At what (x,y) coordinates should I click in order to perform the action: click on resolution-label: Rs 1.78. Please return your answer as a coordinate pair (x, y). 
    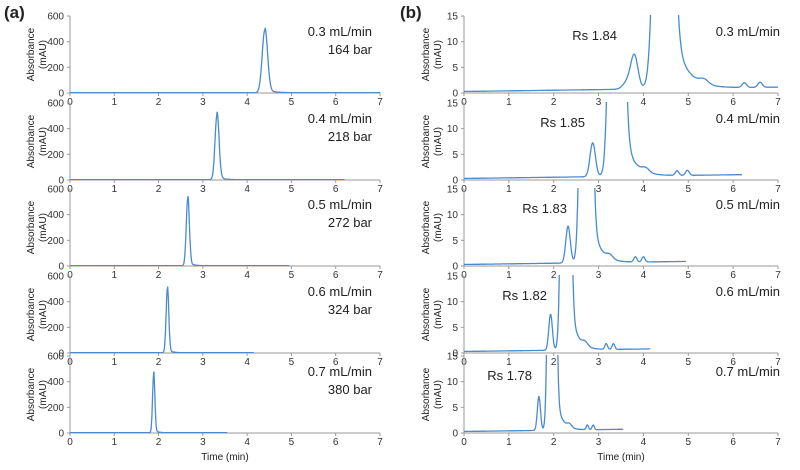
    Looking at the image, I should click on (509, 375).